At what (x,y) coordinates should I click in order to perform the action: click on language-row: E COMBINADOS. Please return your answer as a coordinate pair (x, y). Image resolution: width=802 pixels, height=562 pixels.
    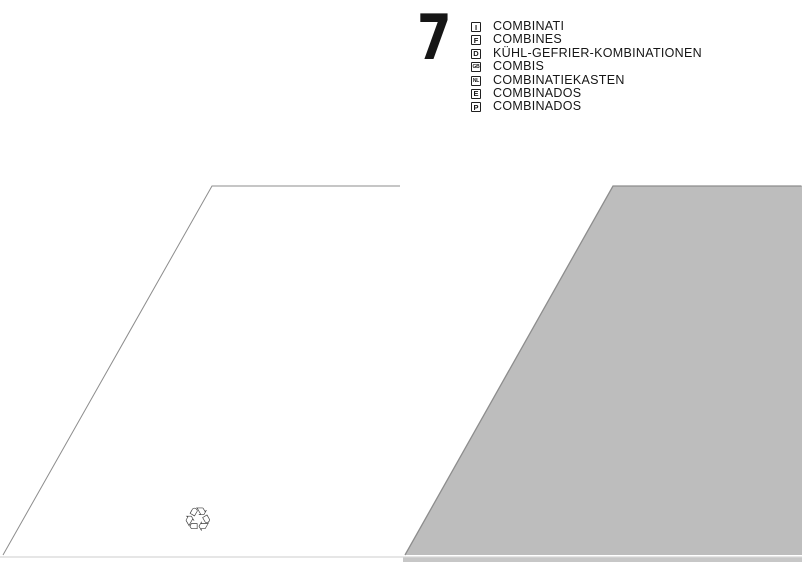
    Looking at the image, I should click on (586, 92).